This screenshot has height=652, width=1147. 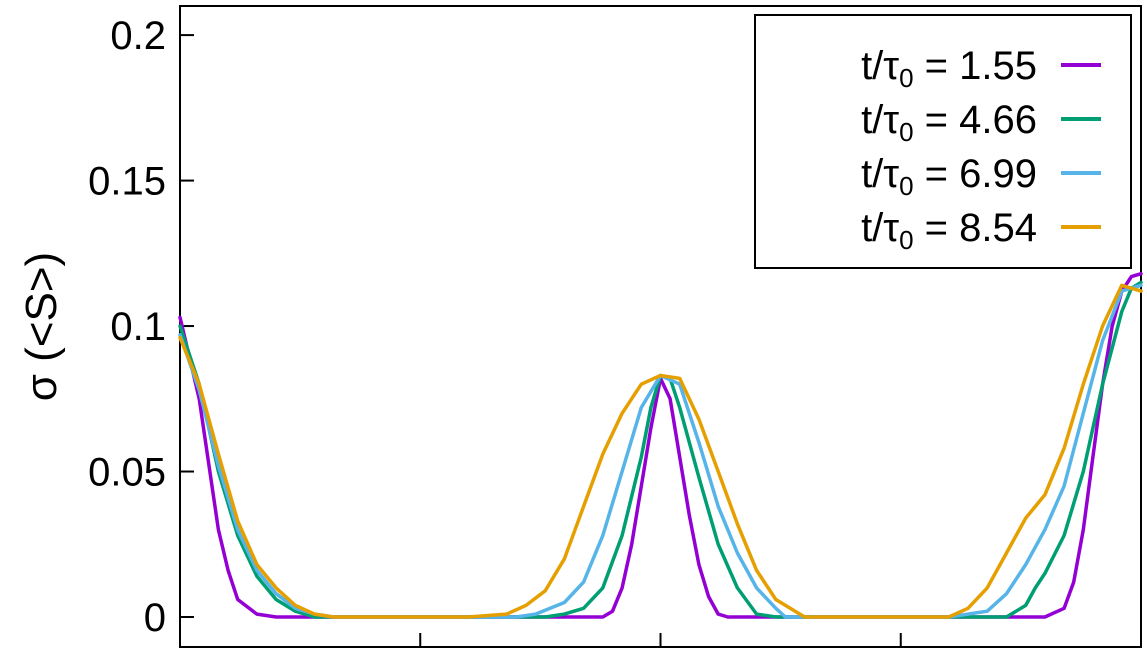 What do you see at coordinates (127, 182) in the screenshot?
I see `y-tick-label: 0.15` at bounding box center [127, 182].